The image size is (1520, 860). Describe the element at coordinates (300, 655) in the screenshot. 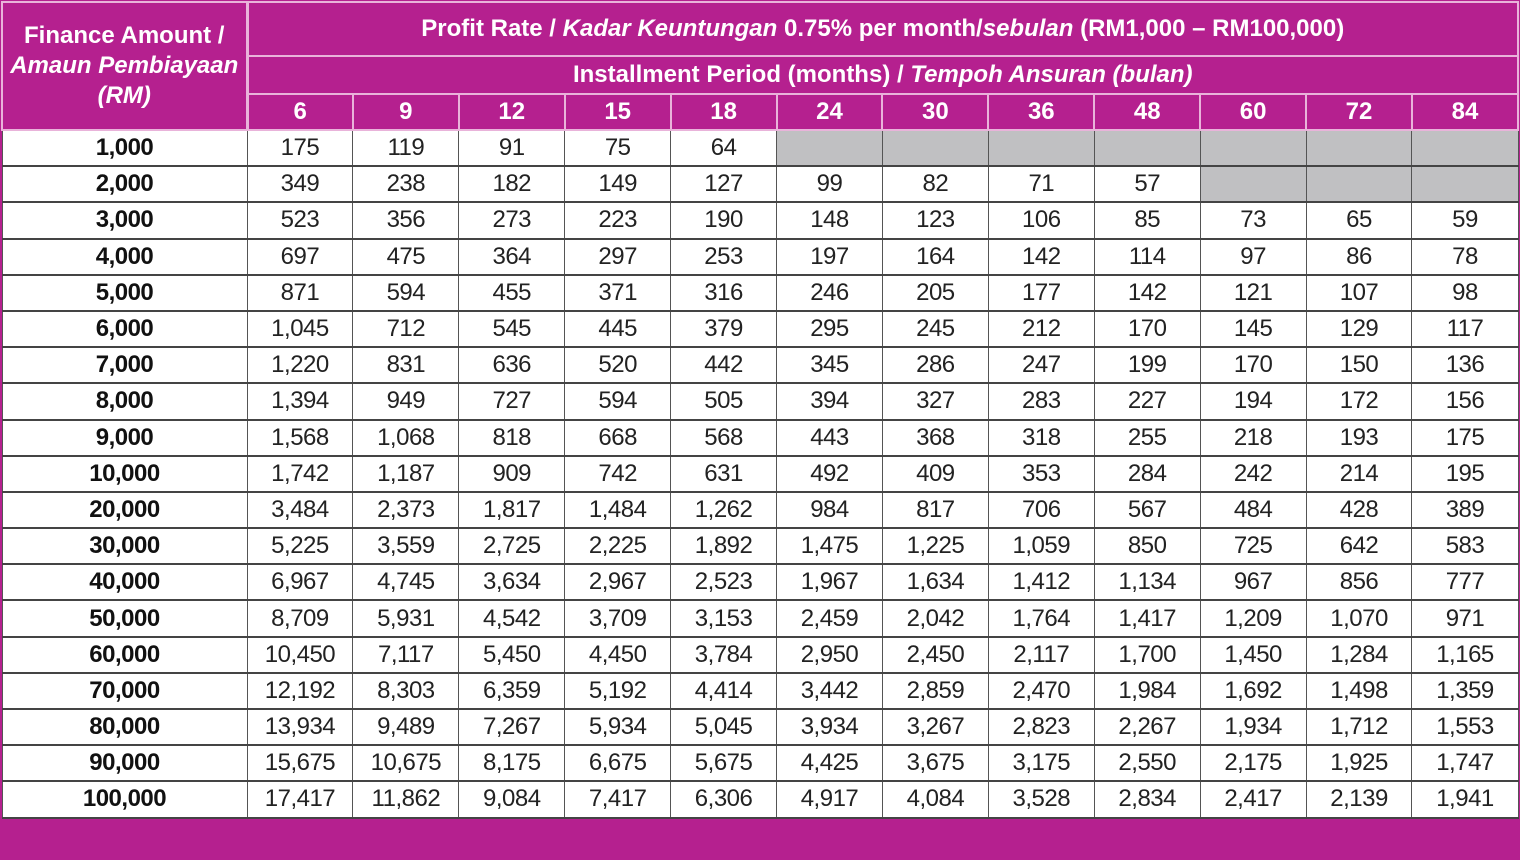

I see `installment-cell: 10,450` at that location.